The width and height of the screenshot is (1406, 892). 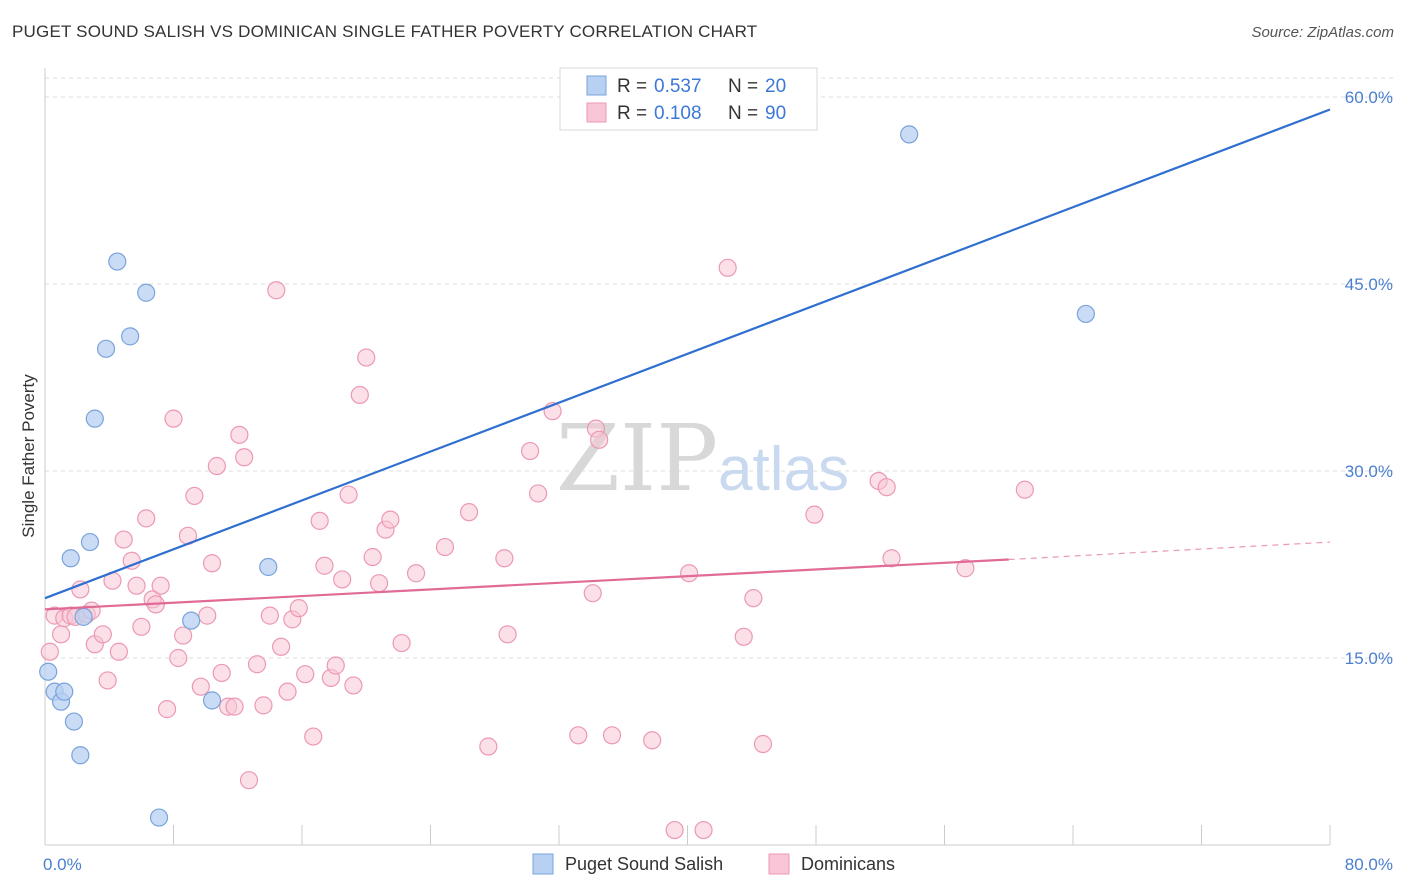 What do you see at coordinates (743, 86) in the screenshot?
I see `legend-n-label-1: N =` at bounding box center [743, 86].